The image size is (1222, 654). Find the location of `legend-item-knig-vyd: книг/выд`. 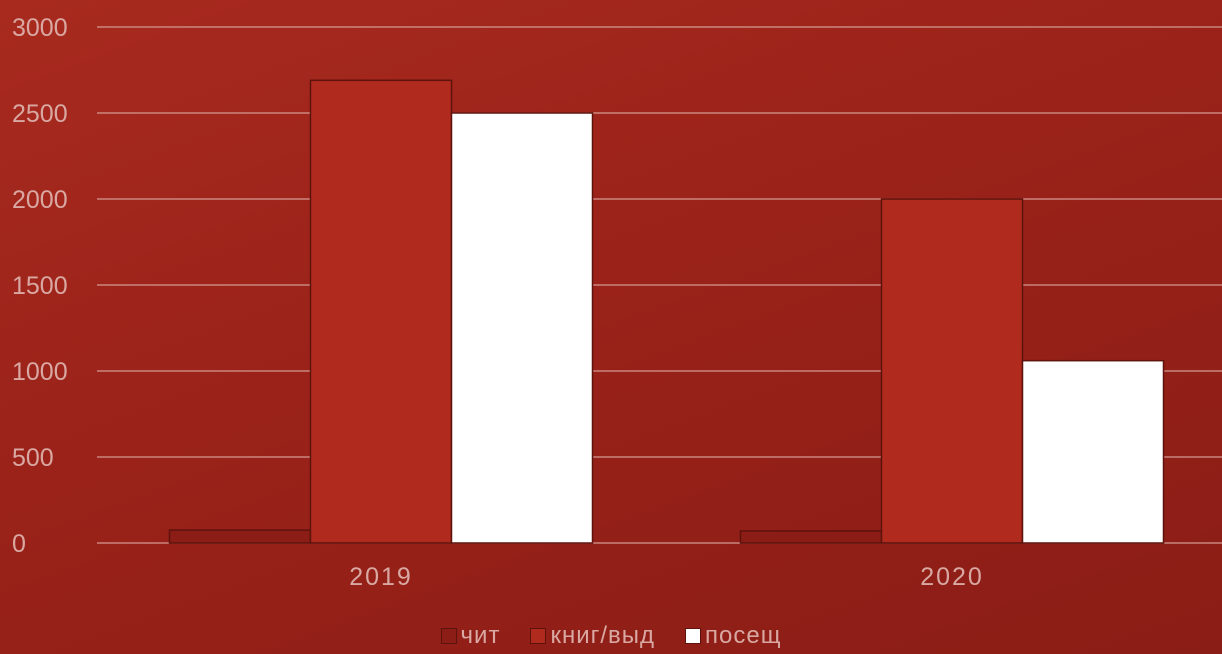

legend-item-knig-vyd: книг/выд is located at coordinates (592, 636).